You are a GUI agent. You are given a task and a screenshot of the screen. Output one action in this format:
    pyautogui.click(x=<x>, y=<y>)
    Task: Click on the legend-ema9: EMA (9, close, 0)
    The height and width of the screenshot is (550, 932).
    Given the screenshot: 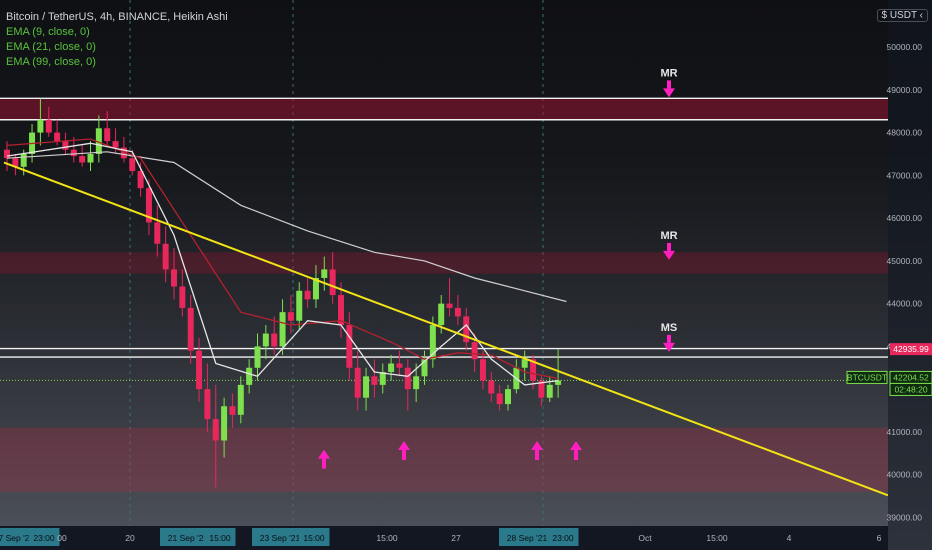 What is the action you would take?
    pyautogui.click(x=48, y=32)
    